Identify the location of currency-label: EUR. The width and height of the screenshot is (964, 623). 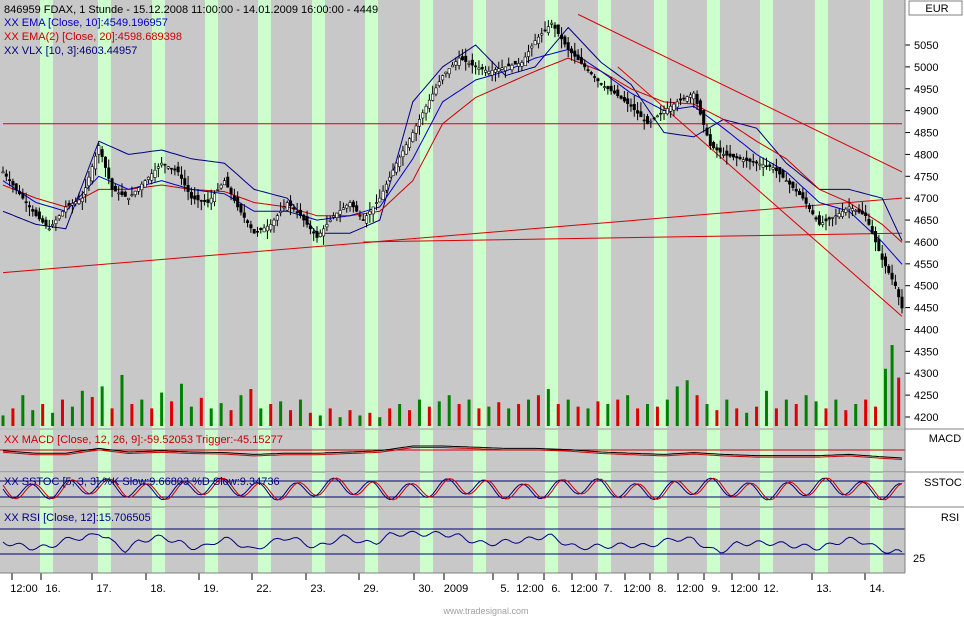
(936, 9).